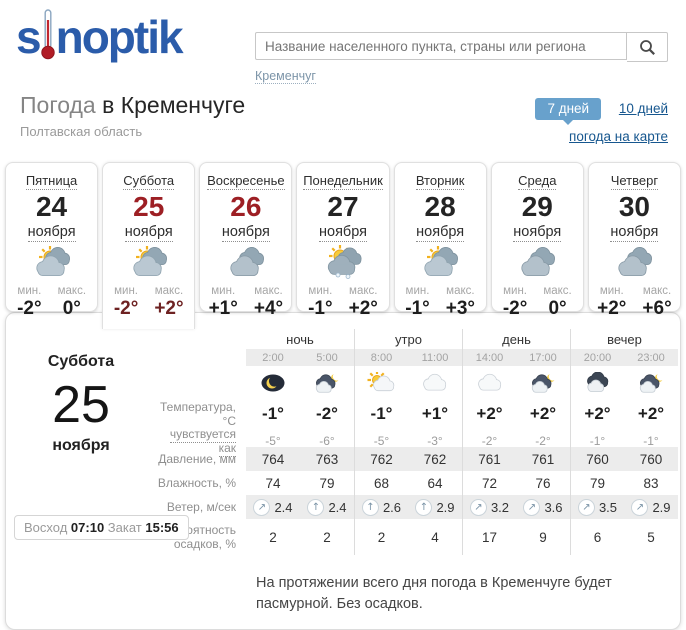 The image size is (686, 630). What do you see at coordinates (651, 459) in the screenshot?
I see `pressure-value: 760` at bounding box center [651, 459].